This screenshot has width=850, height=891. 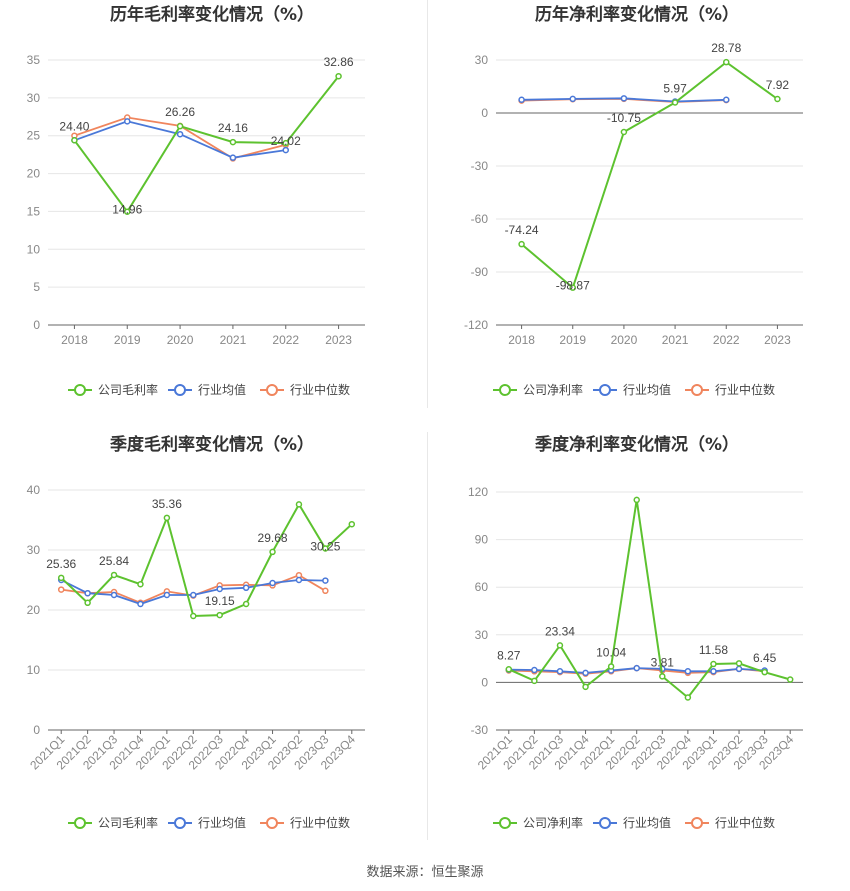 What do you see at coordinates (34, 490) in the screenshot?
I see `y-tick-label: 40` at bounding box center [34, 490].